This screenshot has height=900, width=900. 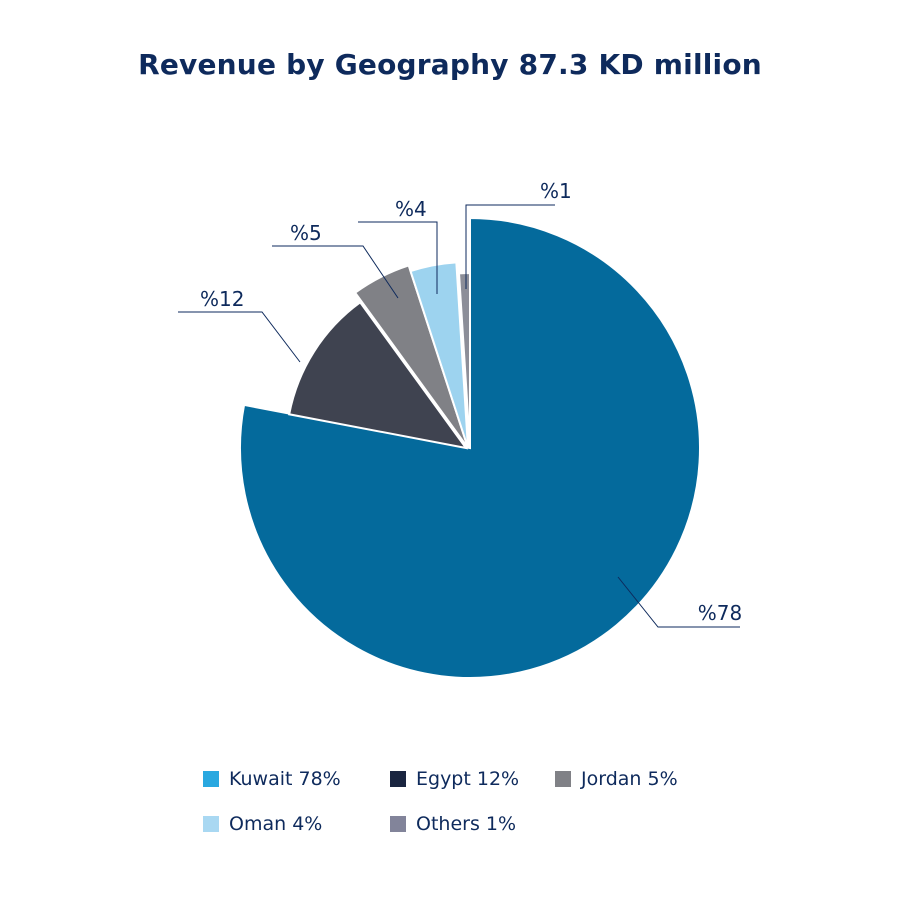 I want to click on legend-item-jordan: Jordan 5%, so click(x=616, y=779).